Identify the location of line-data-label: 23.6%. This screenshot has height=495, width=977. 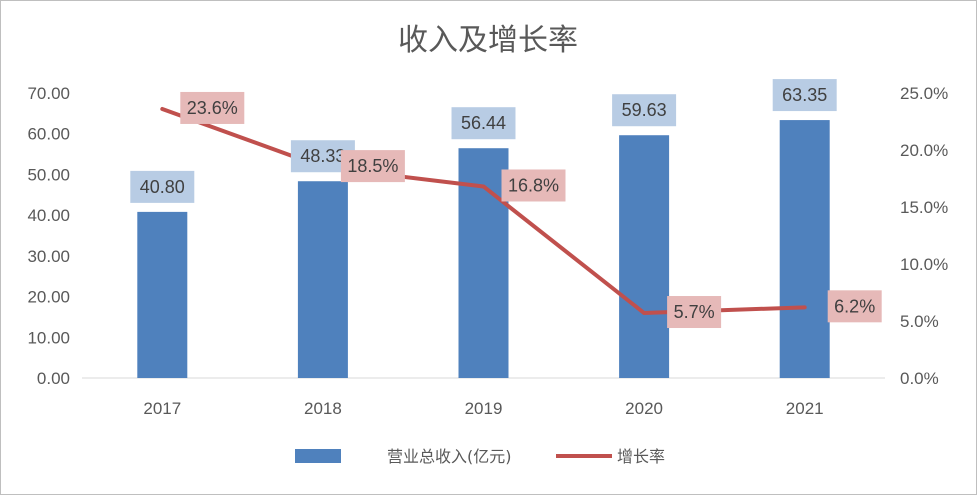
(212, 107).